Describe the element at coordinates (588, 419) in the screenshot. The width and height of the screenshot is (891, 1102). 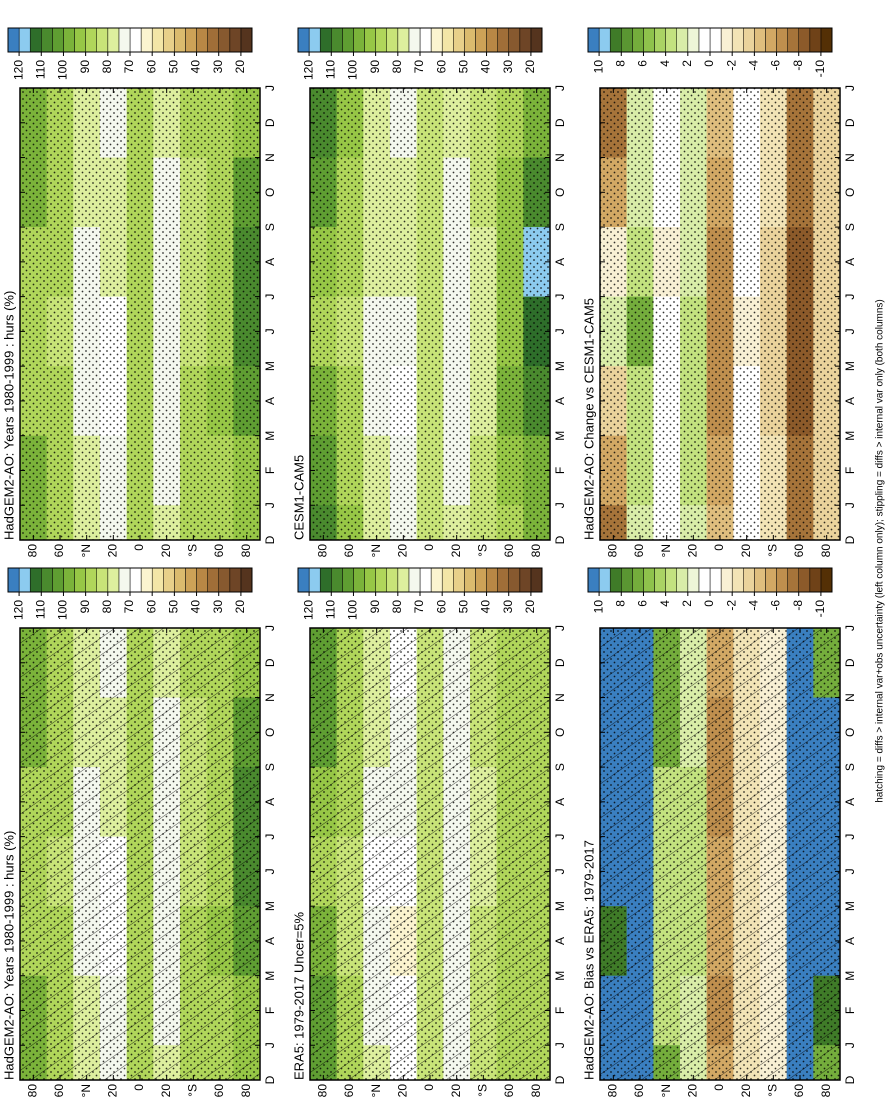
I see `panel-title: HadGEM2-AO: Change vs CESM1-CAM5` at that location.